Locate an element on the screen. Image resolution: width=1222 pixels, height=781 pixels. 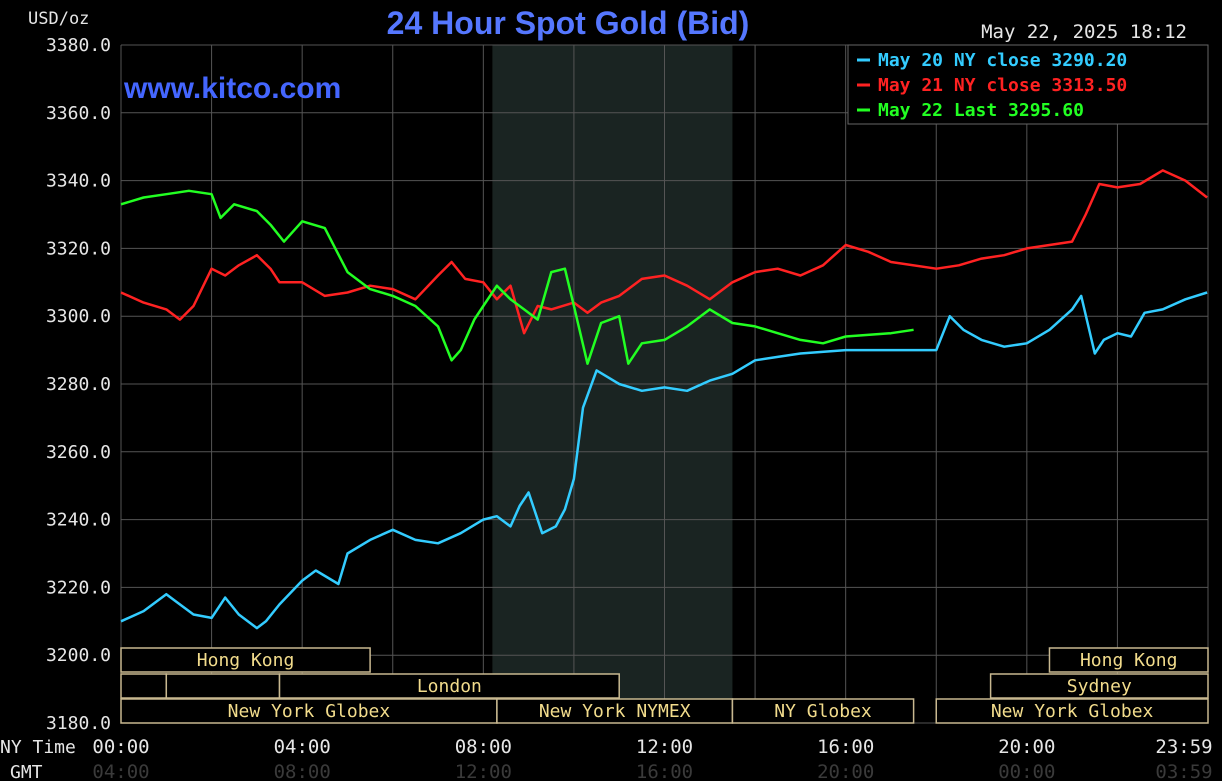
y-tick-label: 3340.0 is located at coordinates (78, 181).